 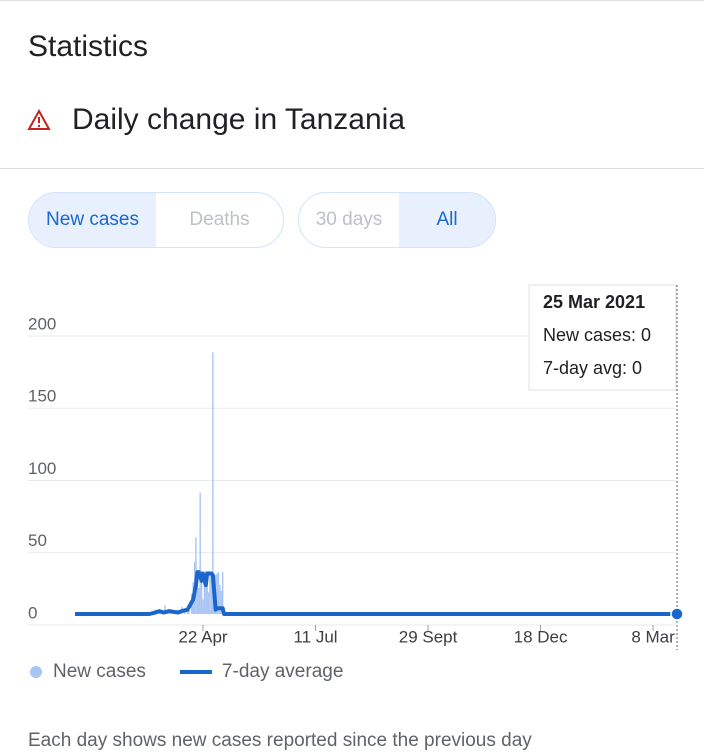 What do you see at coordinates (36, 672) in the screenshot?
I see `legend-swatch` at bounding box center [36, 672].